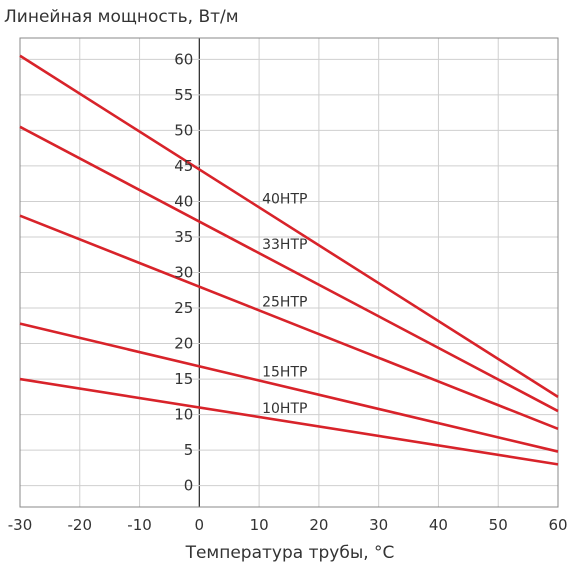  What do you see at coordinates (290, 553) in the screenshot?
I see `x-axis-title: Температура трубы, °C` at bounding box center [290, 553].